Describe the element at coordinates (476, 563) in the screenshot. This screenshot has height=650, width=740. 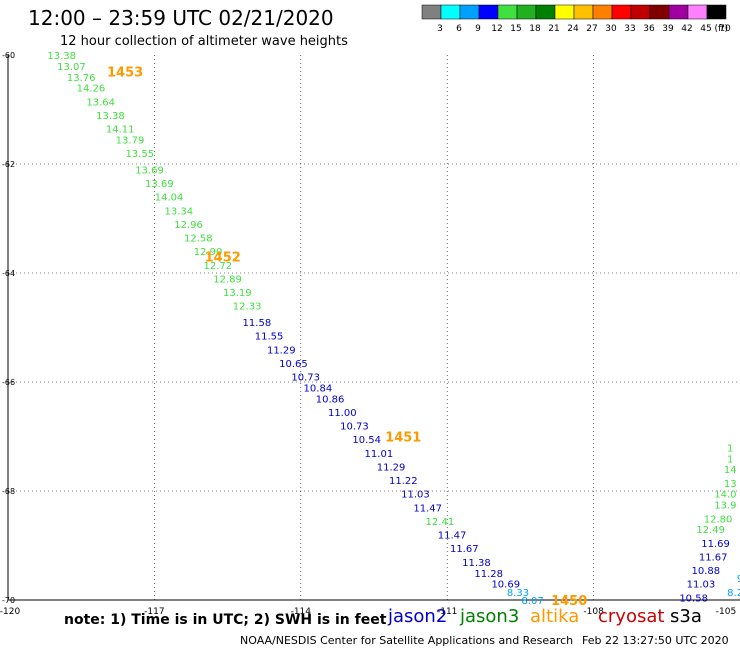
I see `wave-height-value: 11.38` at that location.